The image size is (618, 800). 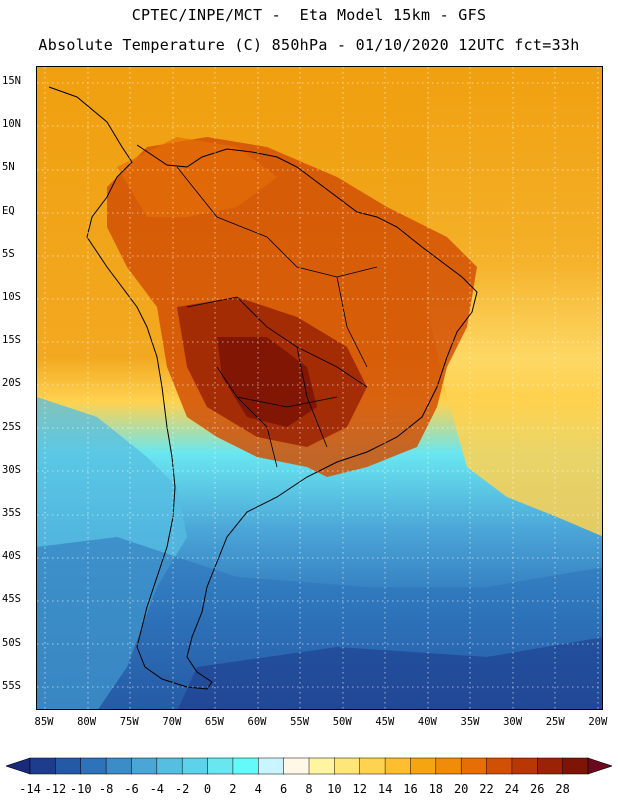 I want to click on longitude-tick-label: 35W, so click(x=470, y=722).